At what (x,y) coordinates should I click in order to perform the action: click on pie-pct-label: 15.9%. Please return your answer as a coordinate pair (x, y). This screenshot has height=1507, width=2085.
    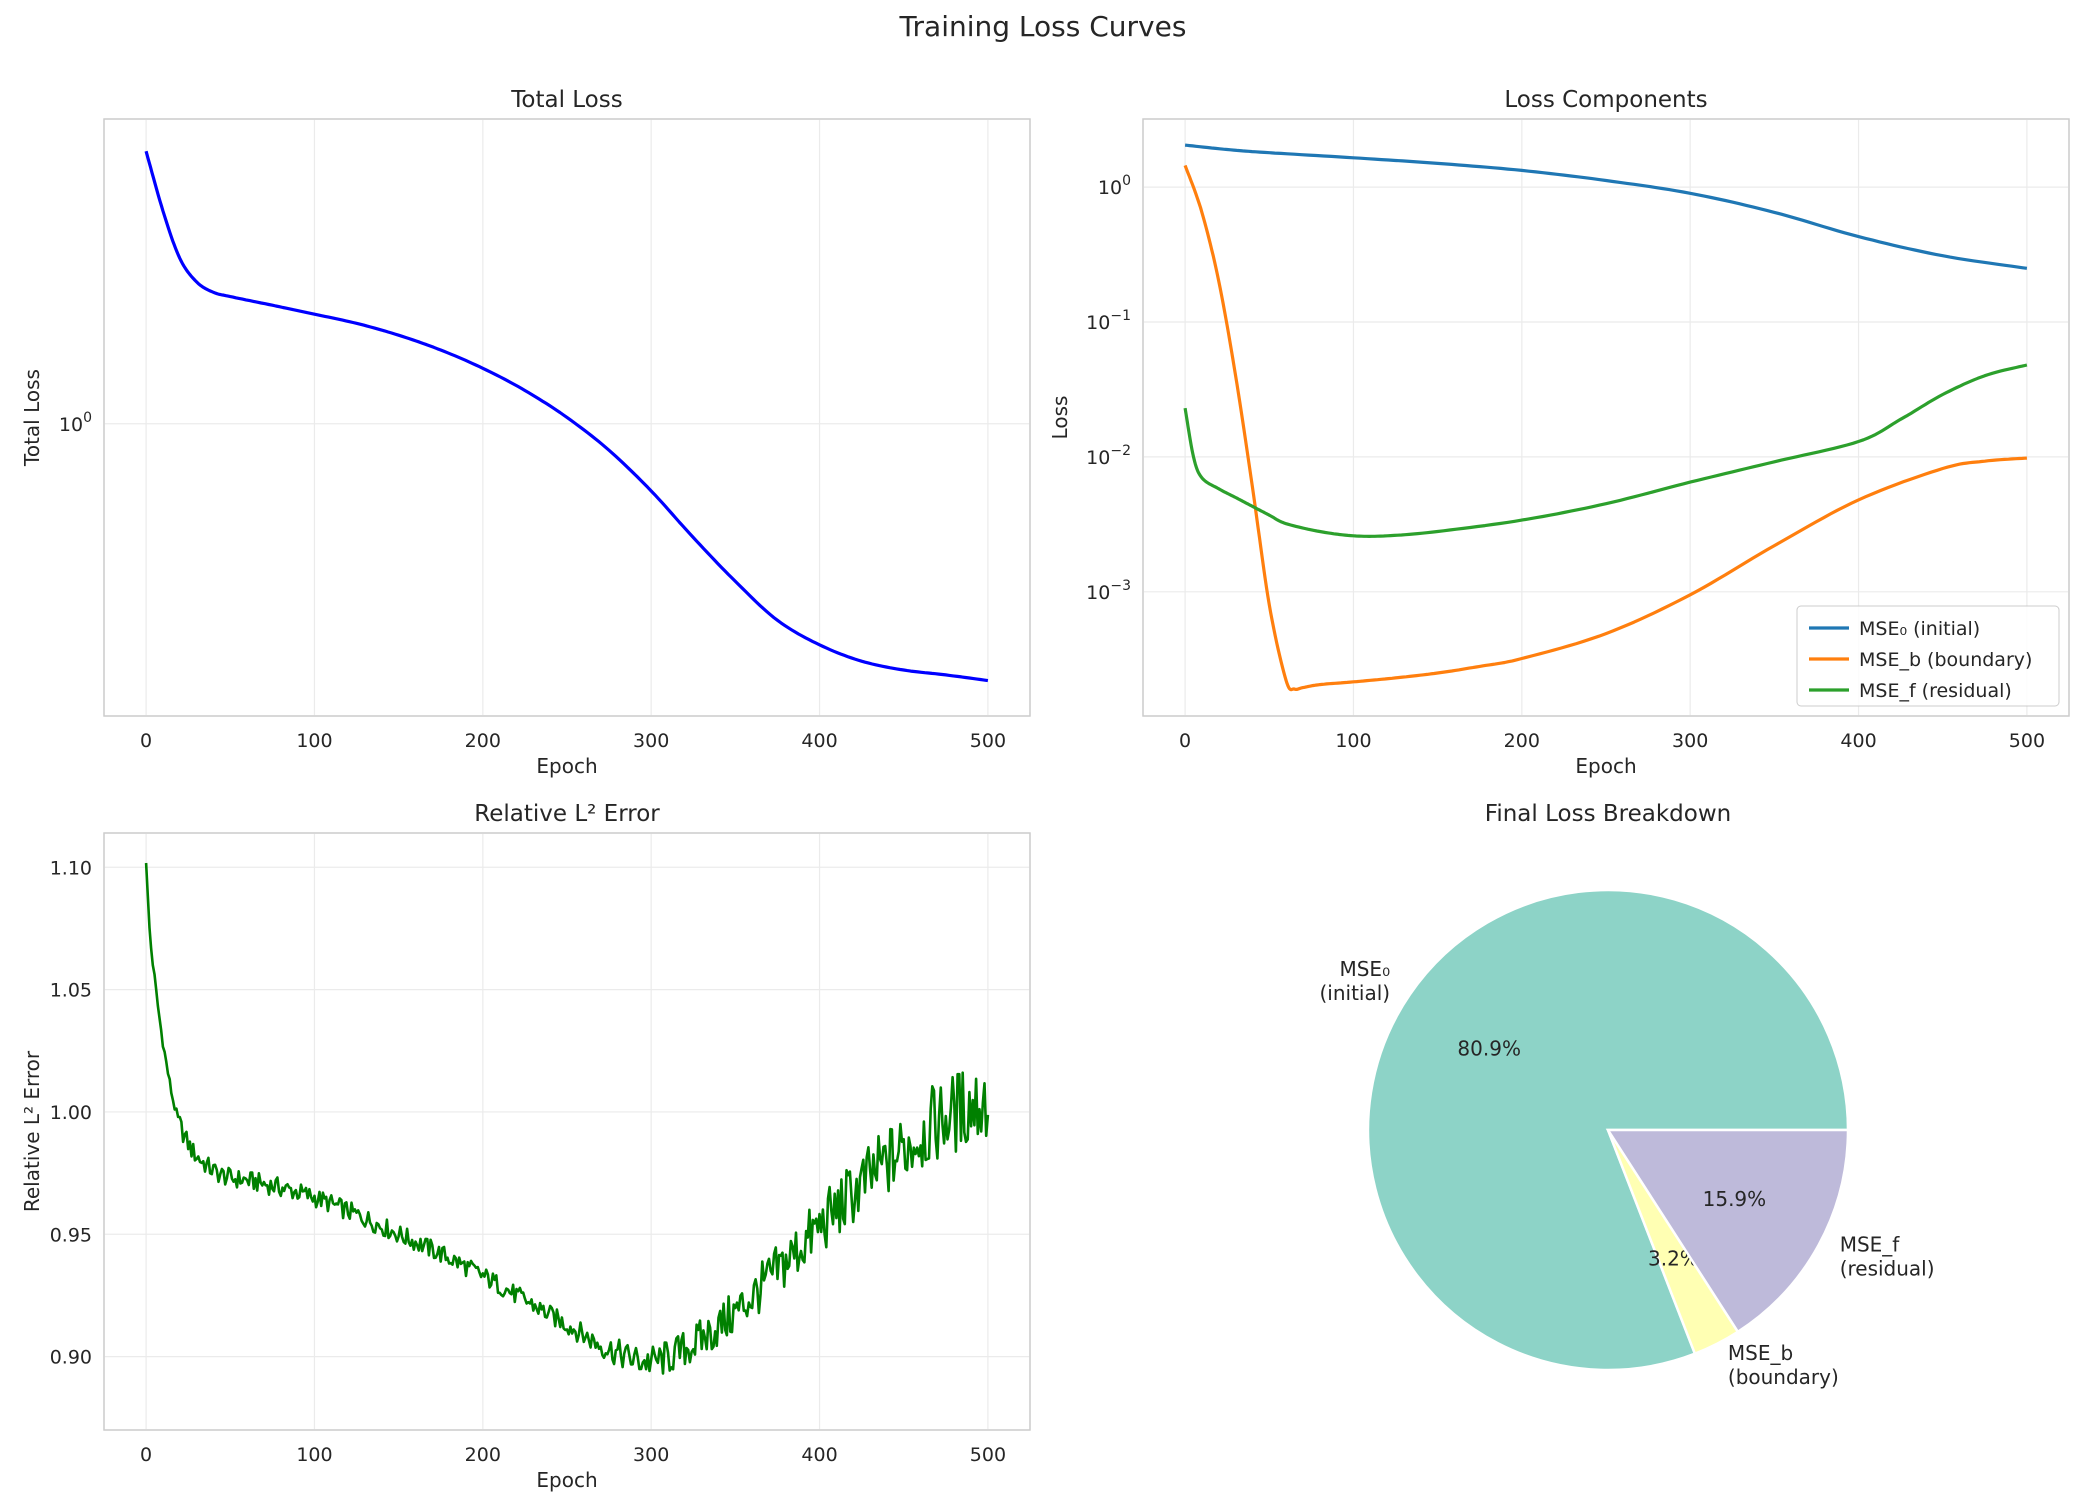
    Looking at the image, I should click on (1735, 1199).